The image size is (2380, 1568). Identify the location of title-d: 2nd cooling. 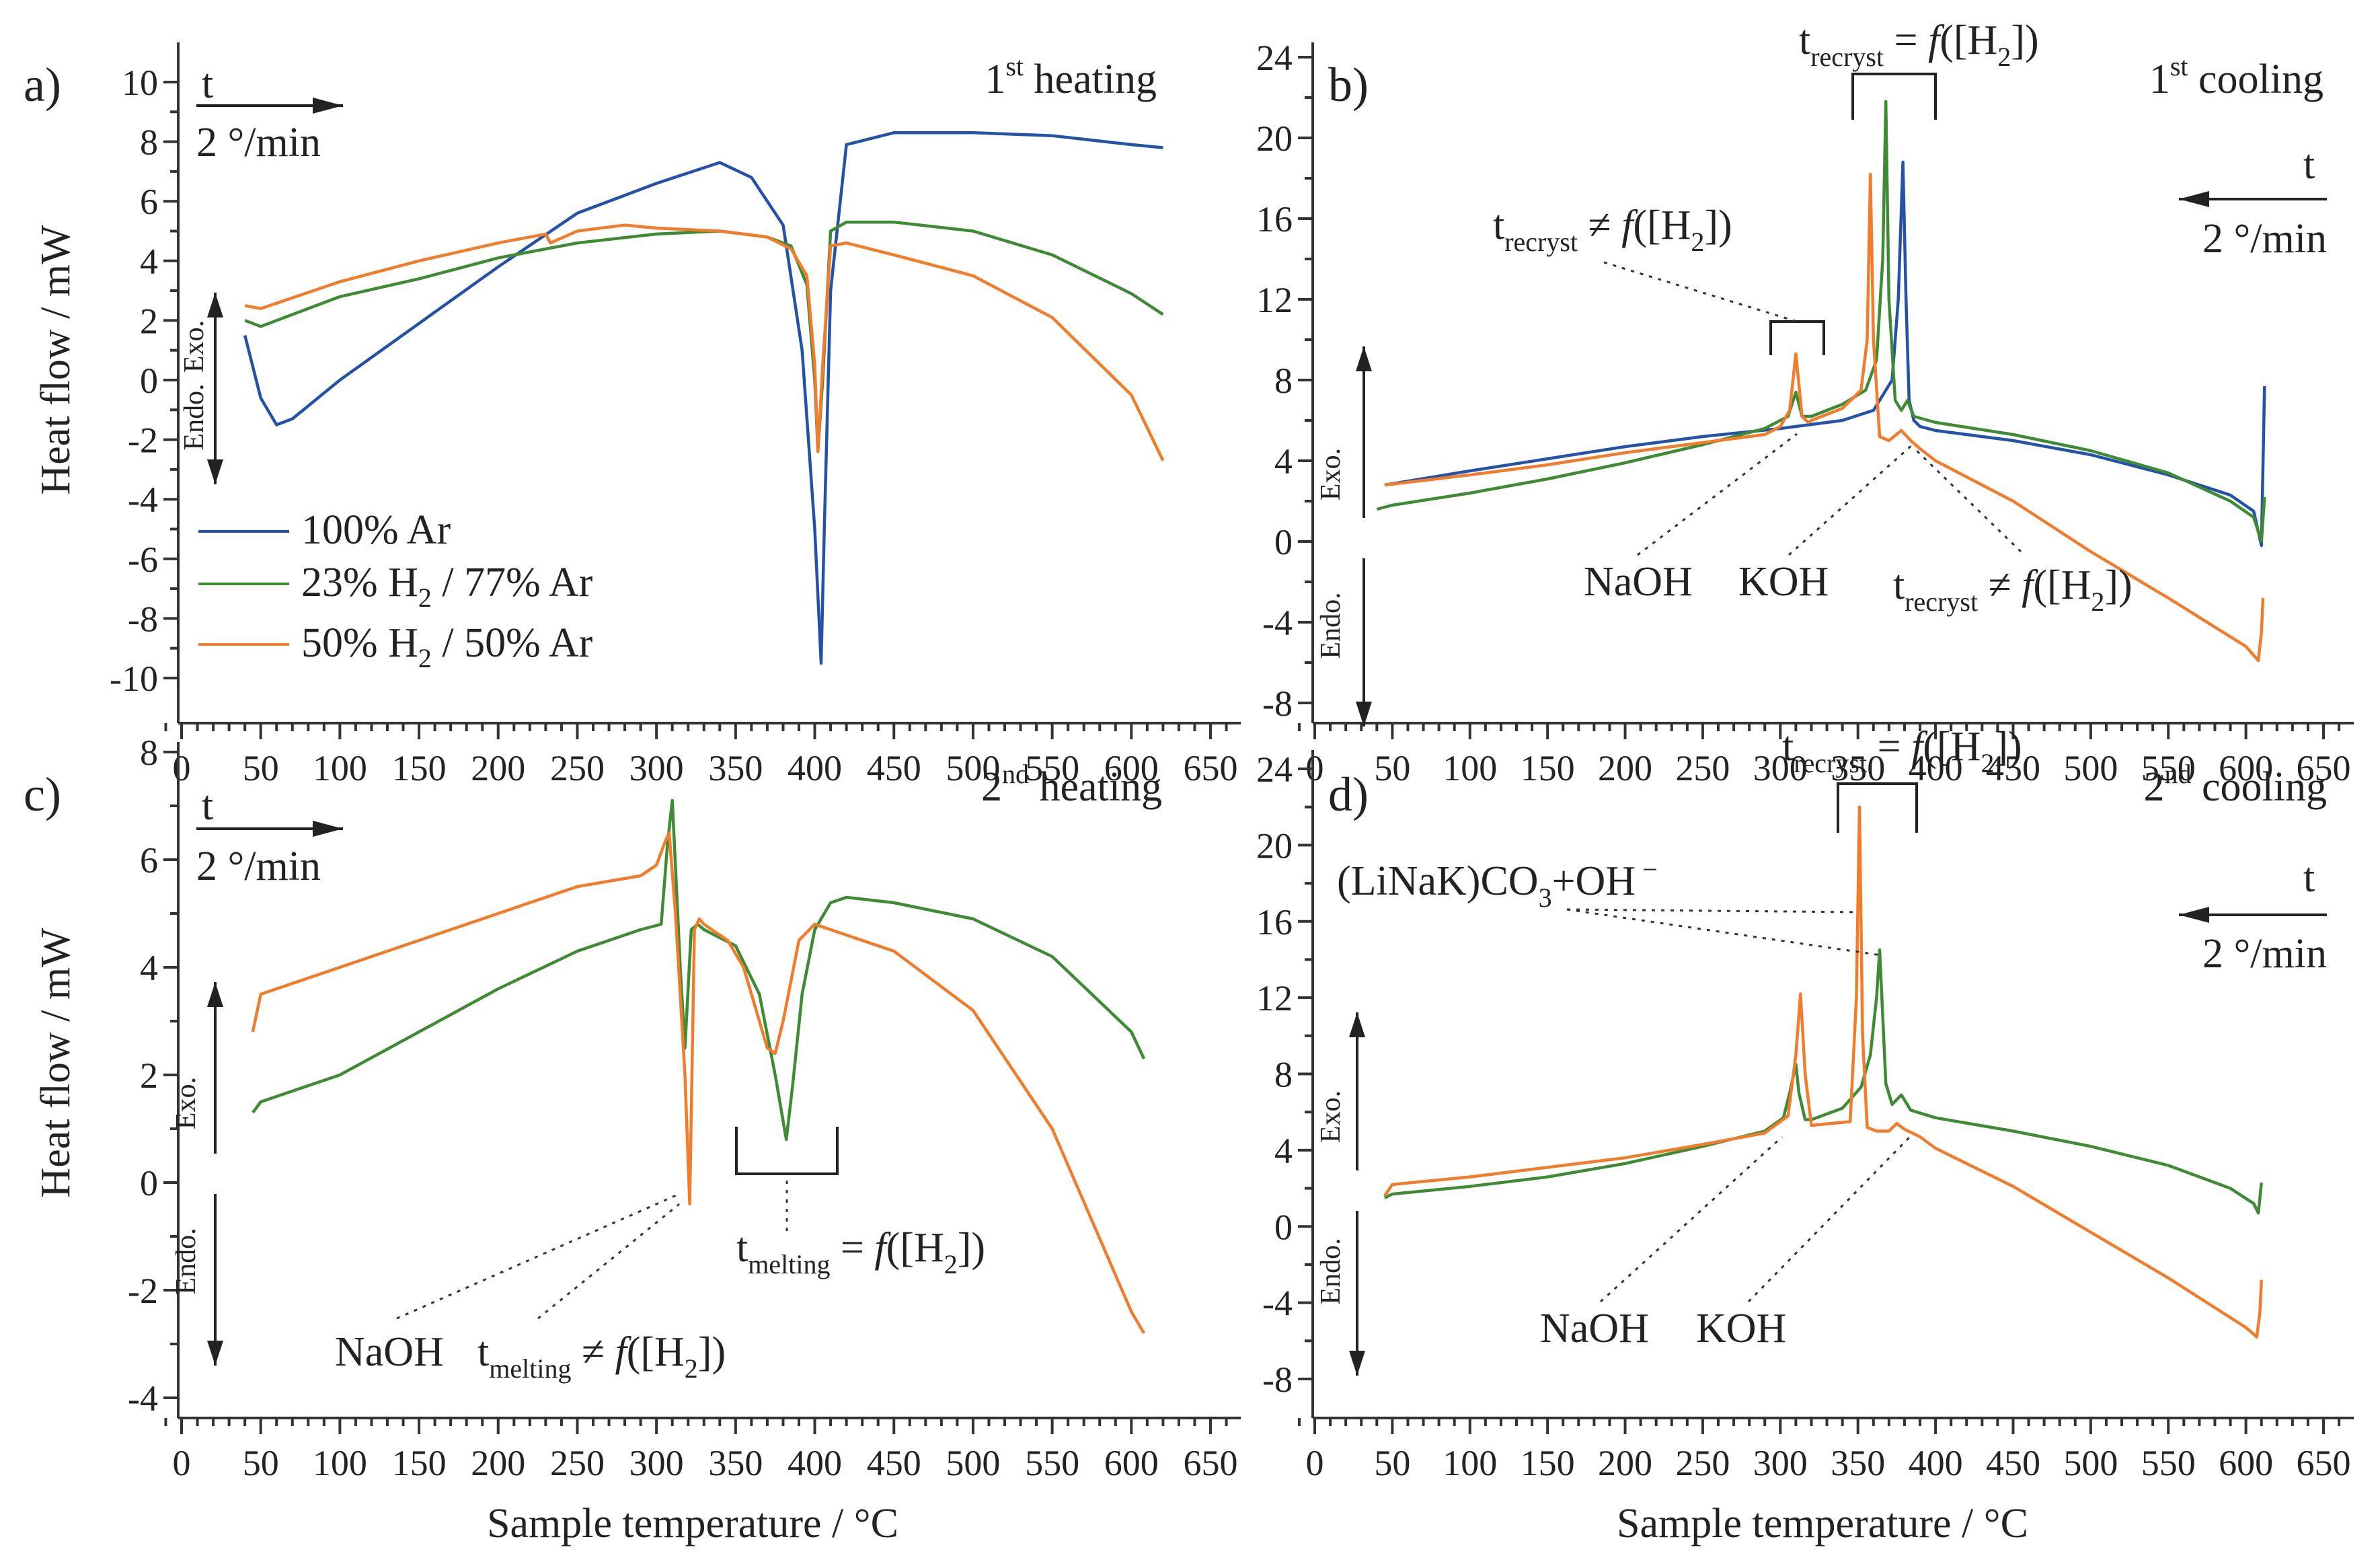
(2235, 784).